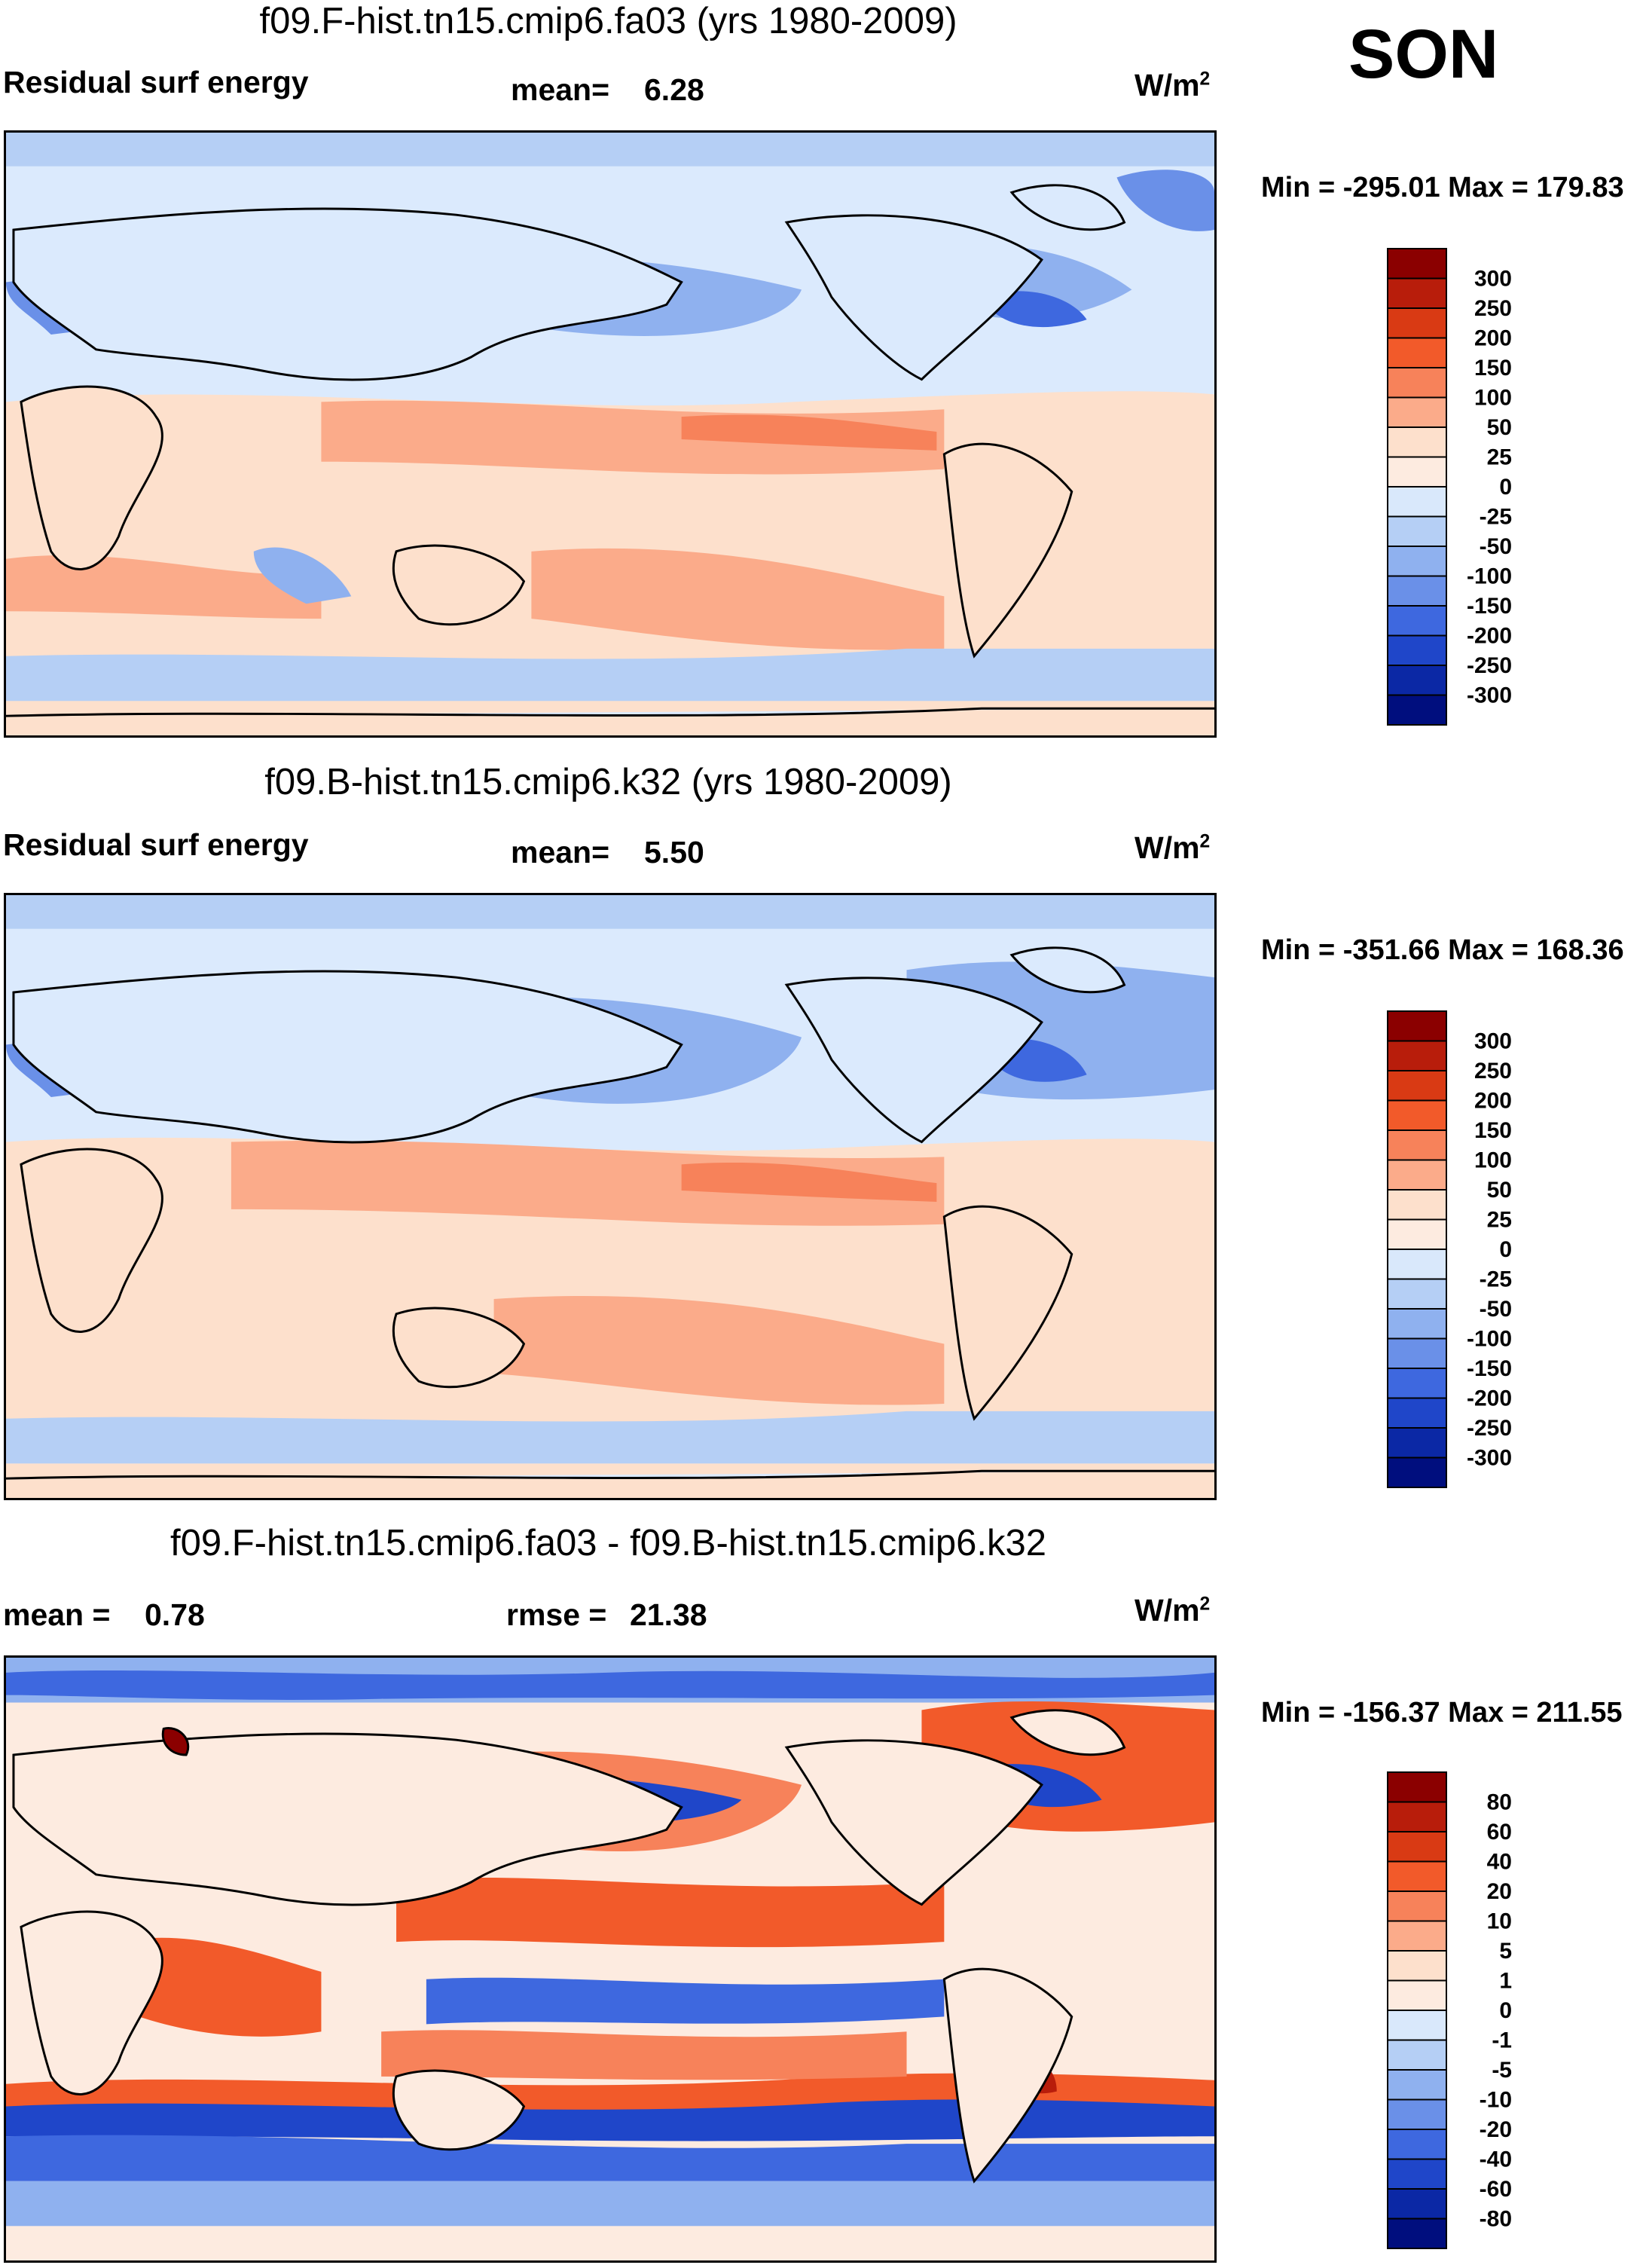 The height and width of the screenshot is (2268, 1643). Describe the element at coordinates (1496, 2159) in the screenshot. I see `colorbar-tick-label: -40` at that location.